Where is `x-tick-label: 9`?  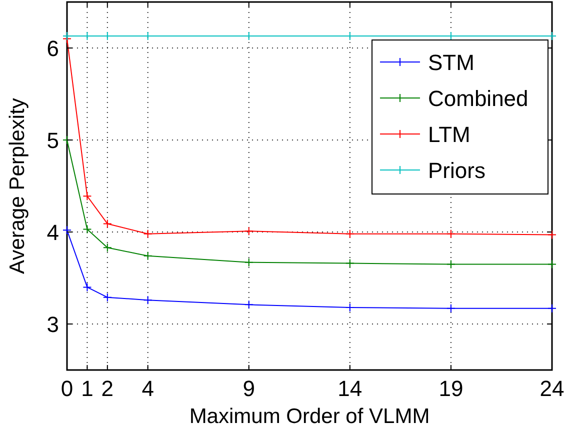 x-tick-label: 9 is located at coordinates (248, 388).